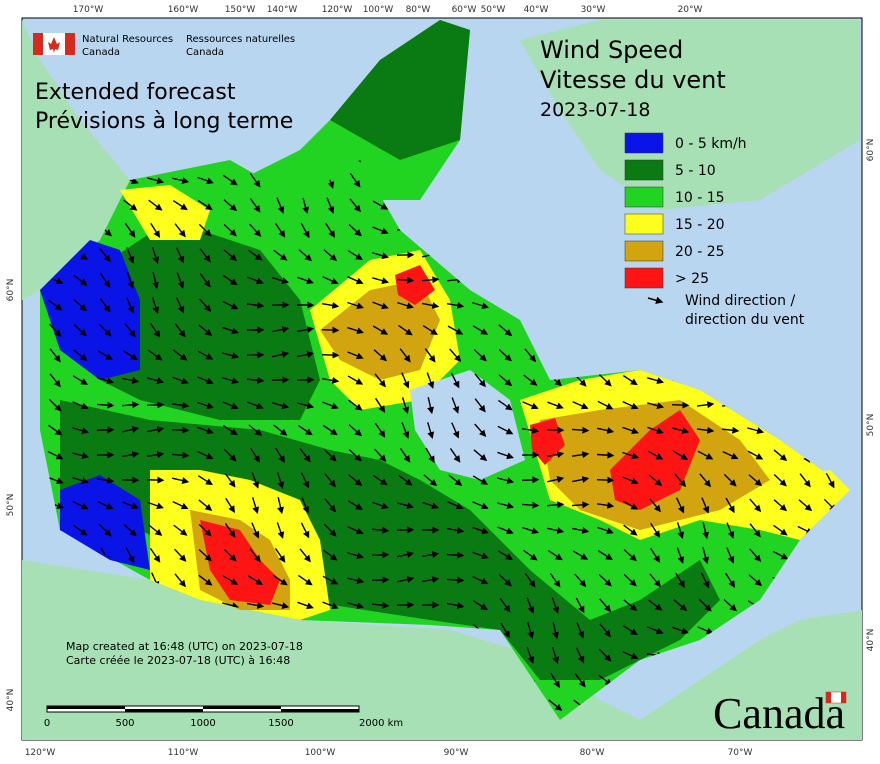  I want to click on legend-label: 20 - 25, so click(700, 252).